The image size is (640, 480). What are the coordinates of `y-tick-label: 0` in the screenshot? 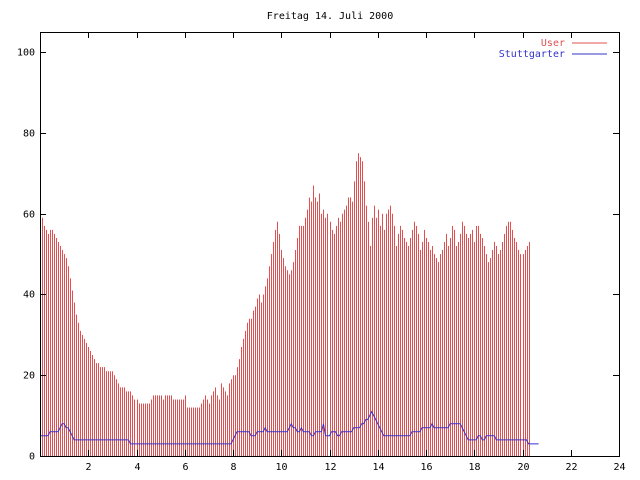 It's located at (32, 457).